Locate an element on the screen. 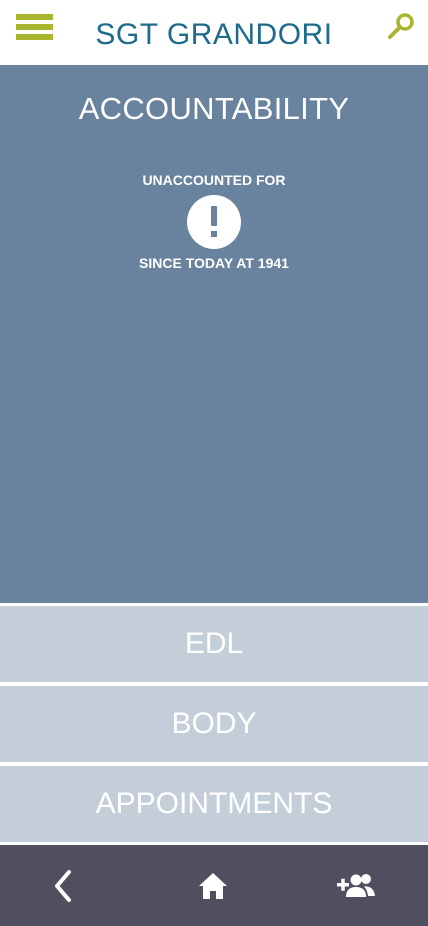 The image size is (428, 926). edl-button: EDL is located at coordinates (214, 644).